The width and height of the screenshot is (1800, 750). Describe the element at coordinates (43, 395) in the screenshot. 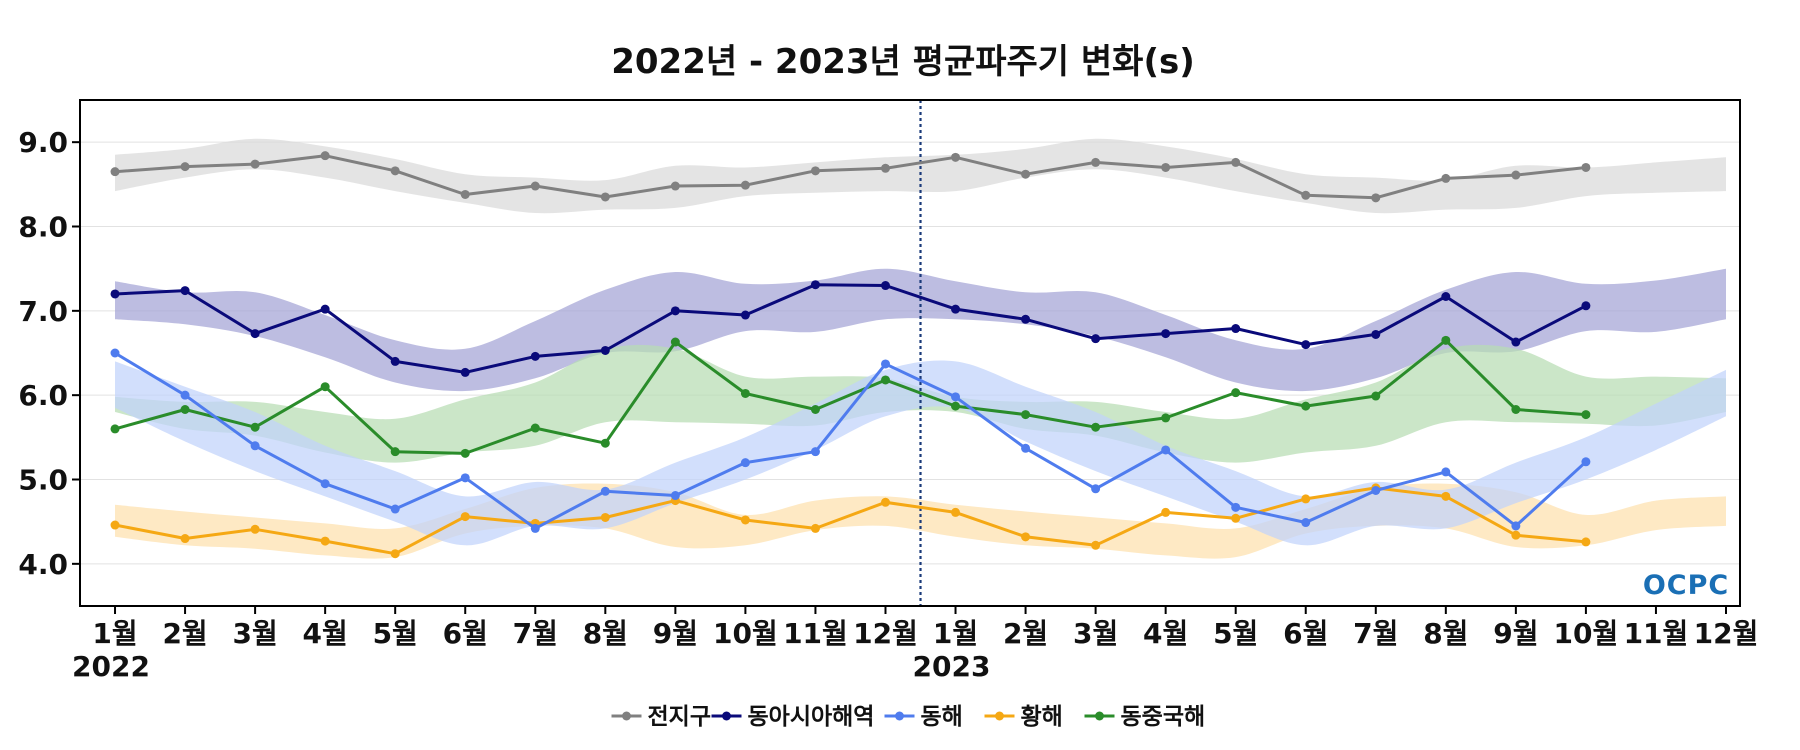

I see `y-tick-label: 6.0` at that location.